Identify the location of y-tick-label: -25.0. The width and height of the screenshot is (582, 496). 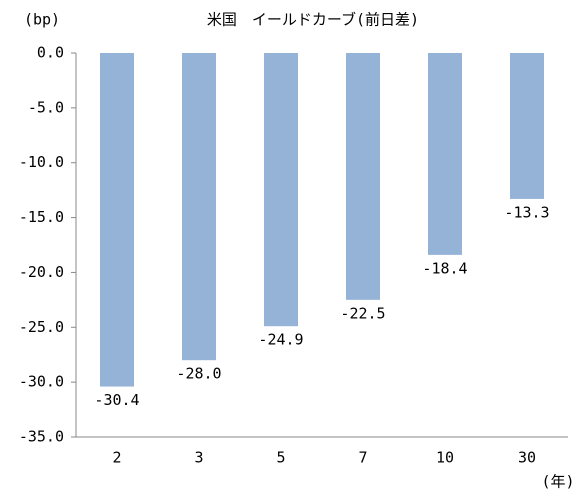
(41, 327).